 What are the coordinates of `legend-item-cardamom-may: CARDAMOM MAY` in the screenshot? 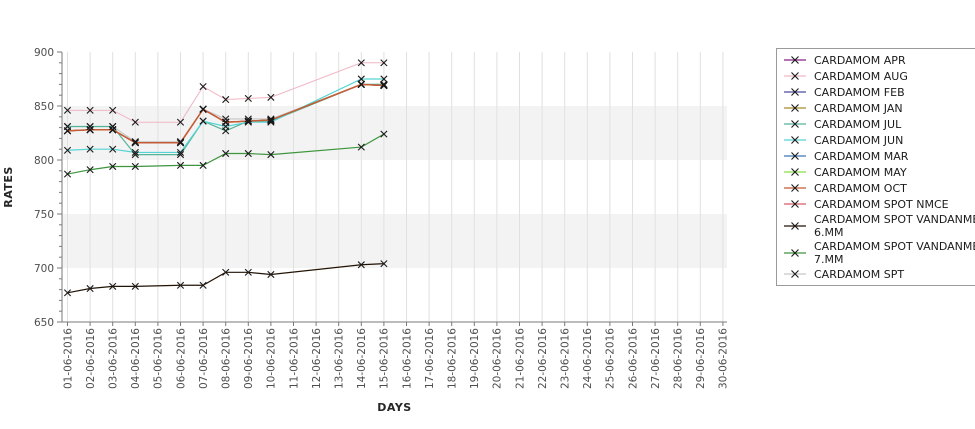 It's located at (879, 172).